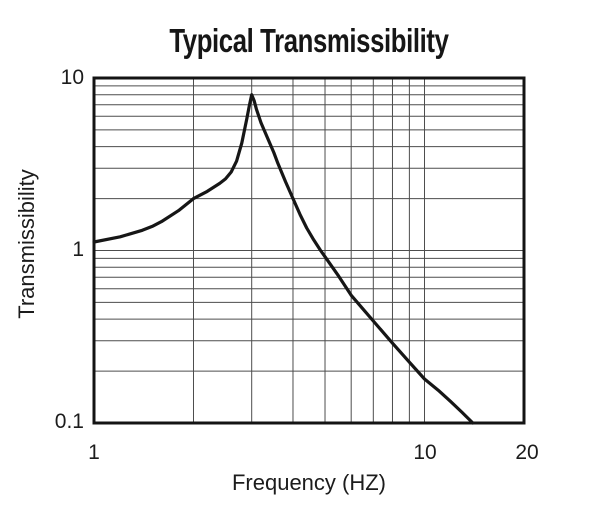  Describe the element at coordinates (309, 482) in the screenshot. I see `x-axis-label: Frequency (HZ)` at that location.